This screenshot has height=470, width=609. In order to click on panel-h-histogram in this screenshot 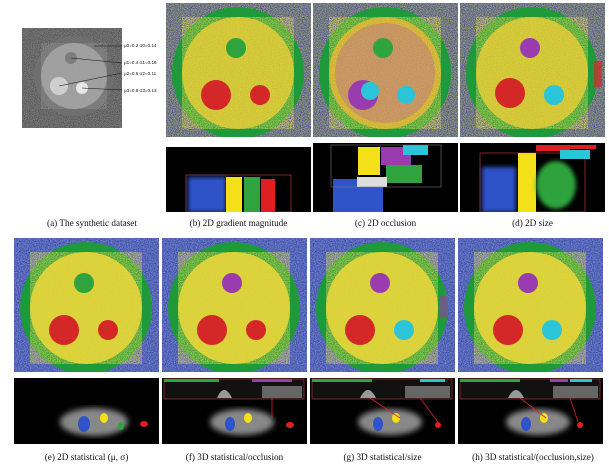, I will do `click(530, 411)`.